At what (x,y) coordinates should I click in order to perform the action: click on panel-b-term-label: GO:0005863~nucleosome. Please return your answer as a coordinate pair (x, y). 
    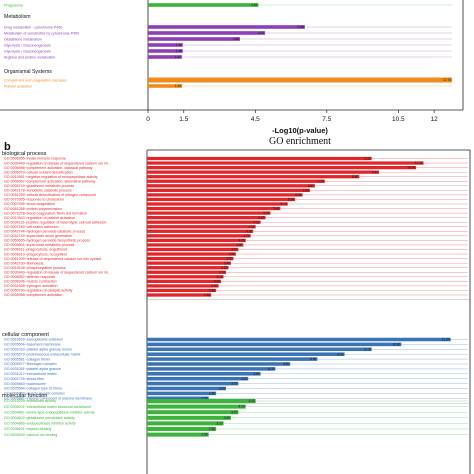
    Looking at the image, I should click on (25, 384).